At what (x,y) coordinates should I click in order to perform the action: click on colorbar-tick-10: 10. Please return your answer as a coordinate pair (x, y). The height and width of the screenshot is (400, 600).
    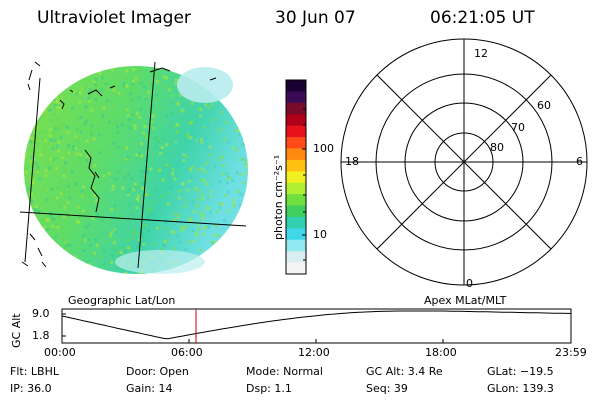
    Looking at the image, I should click on (320, 234).